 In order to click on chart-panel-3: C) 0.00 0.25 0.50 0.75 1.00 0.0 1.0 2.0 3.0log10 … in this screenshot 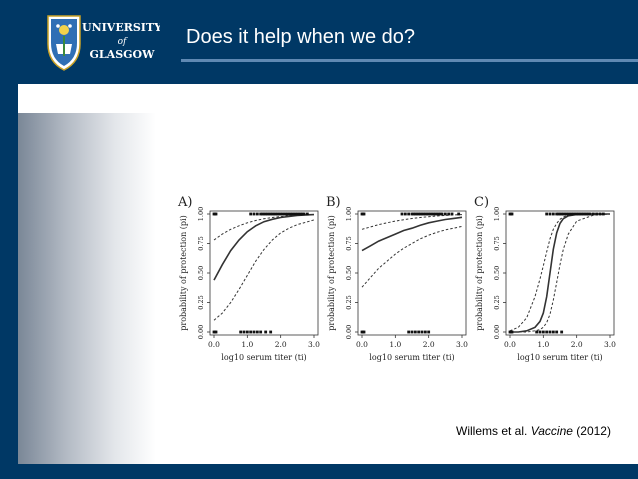, I will do `click(545, 278)`.